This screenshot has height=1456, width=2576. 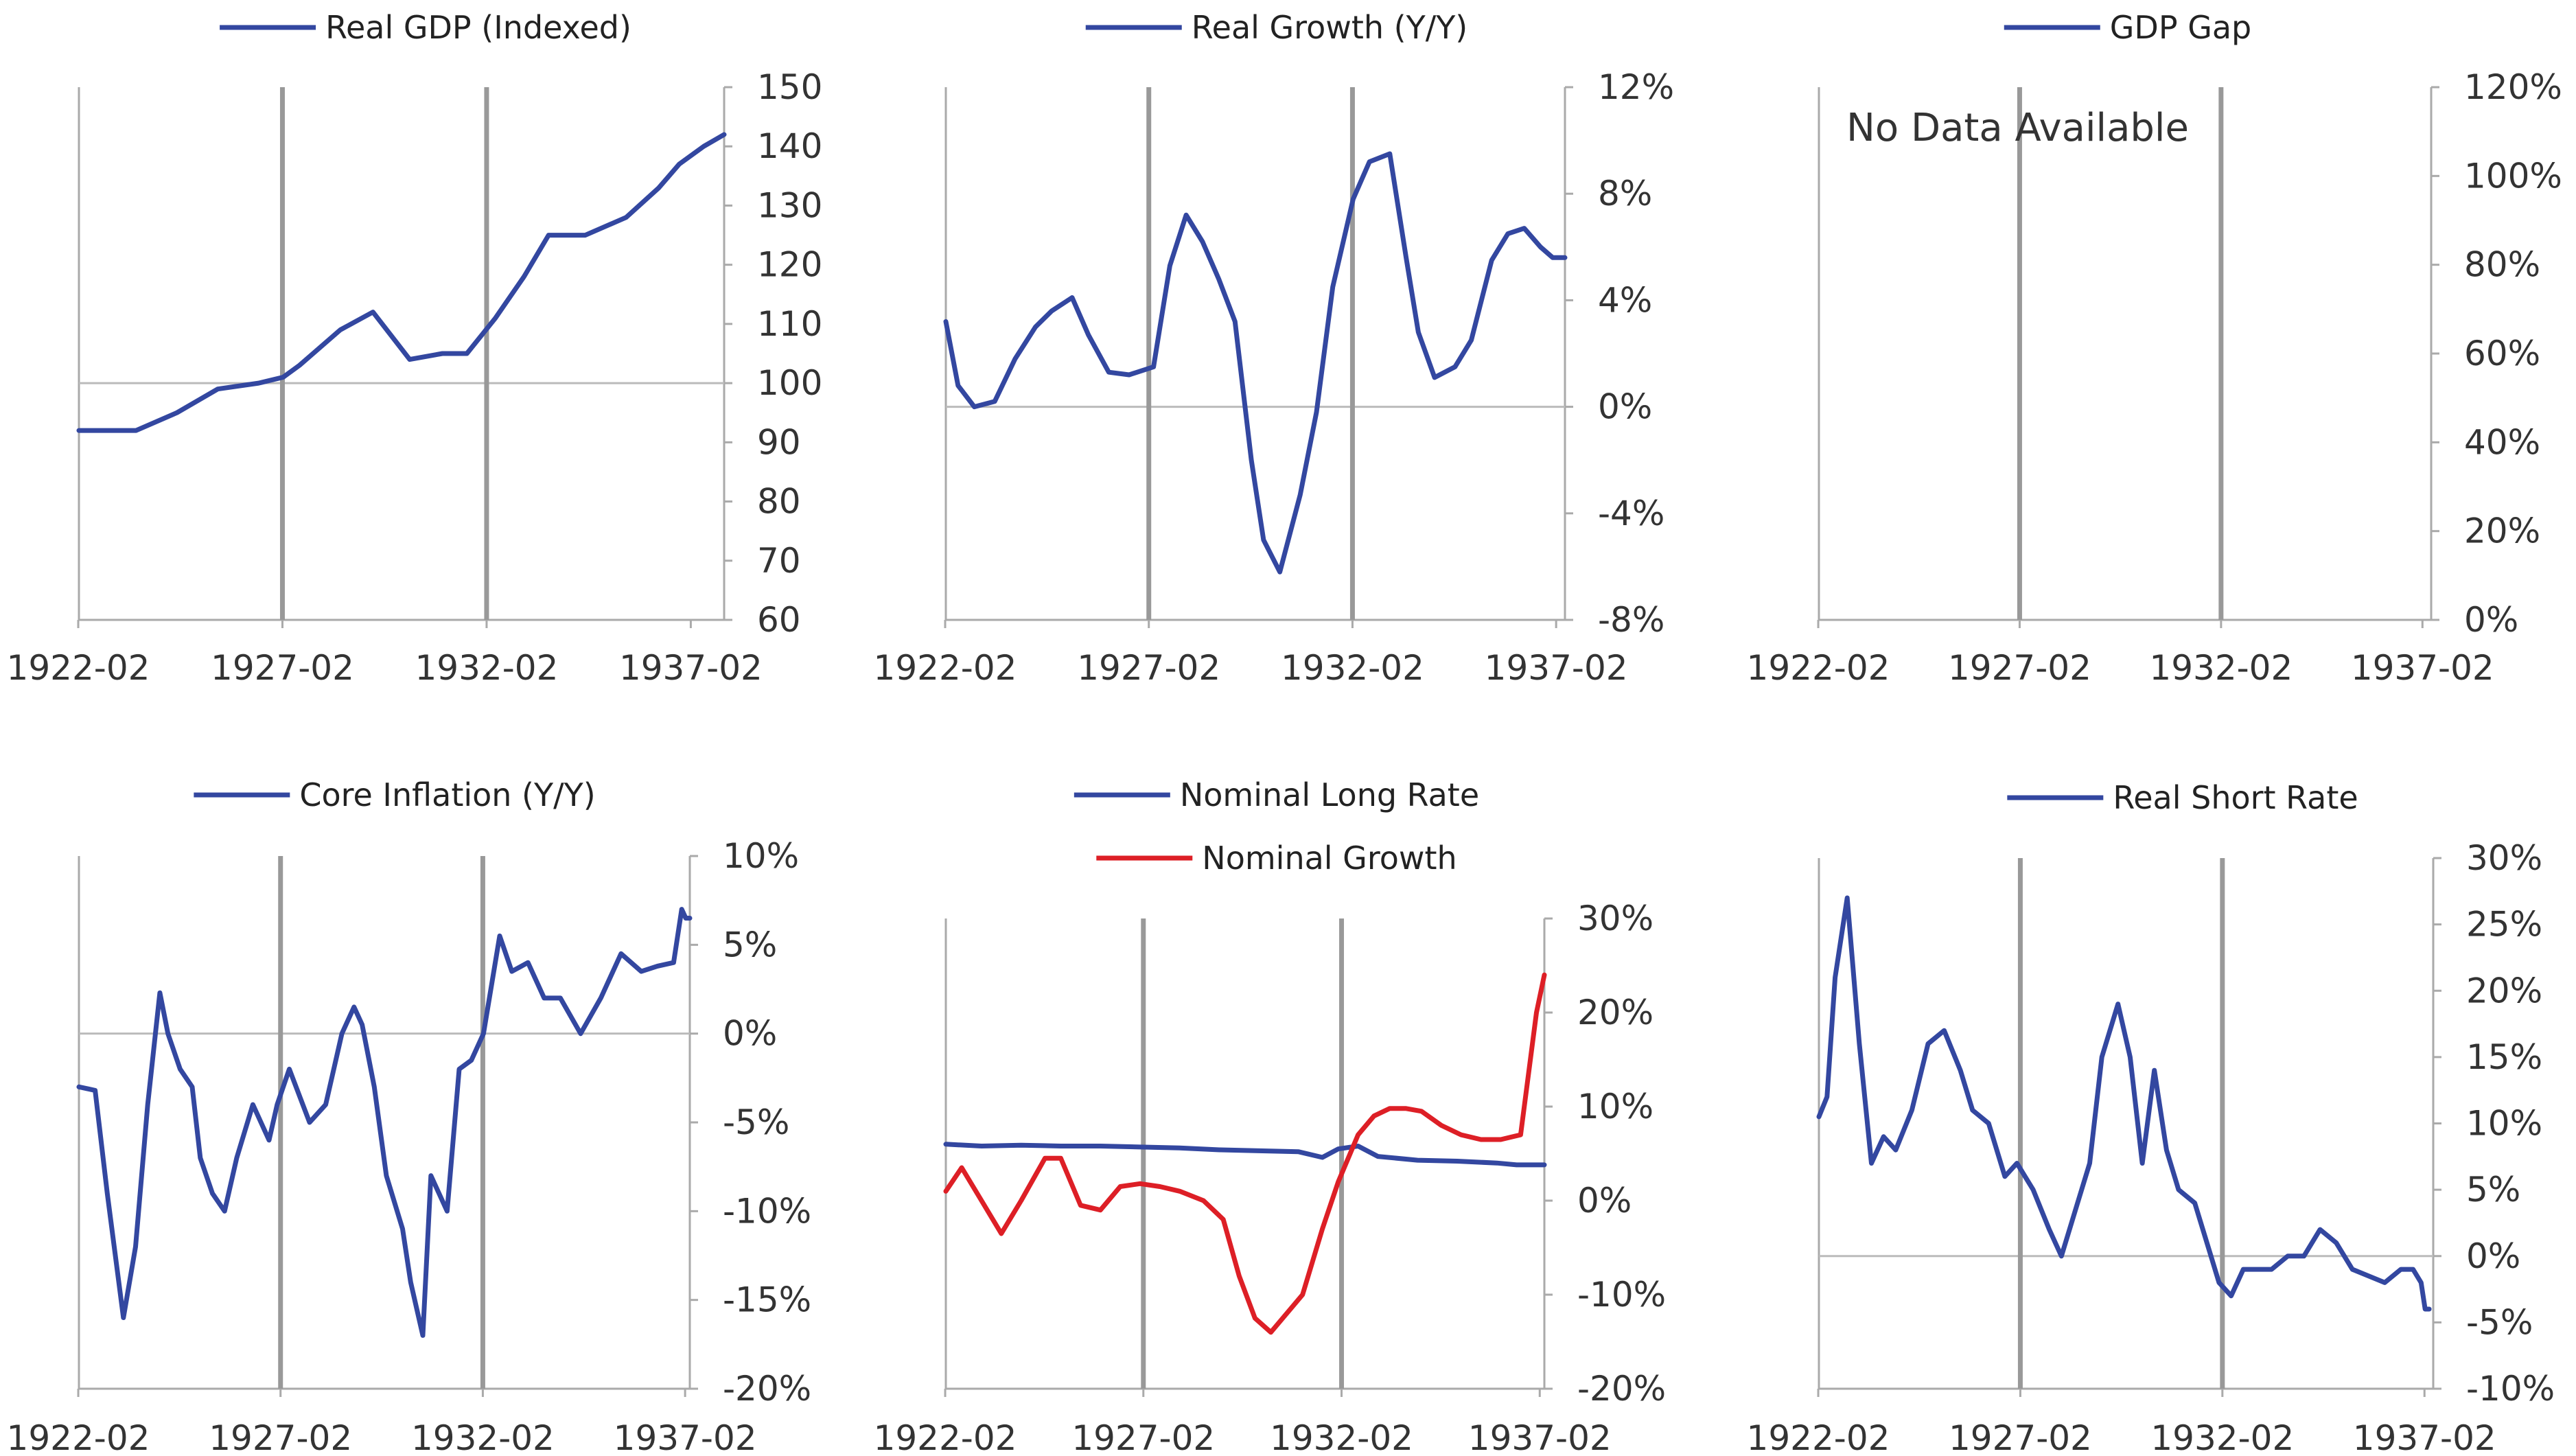 What do you see at coordinates (789, 265) in the screenshot?
I see `y-tick-label: 120` at bounding box center [789, 265].